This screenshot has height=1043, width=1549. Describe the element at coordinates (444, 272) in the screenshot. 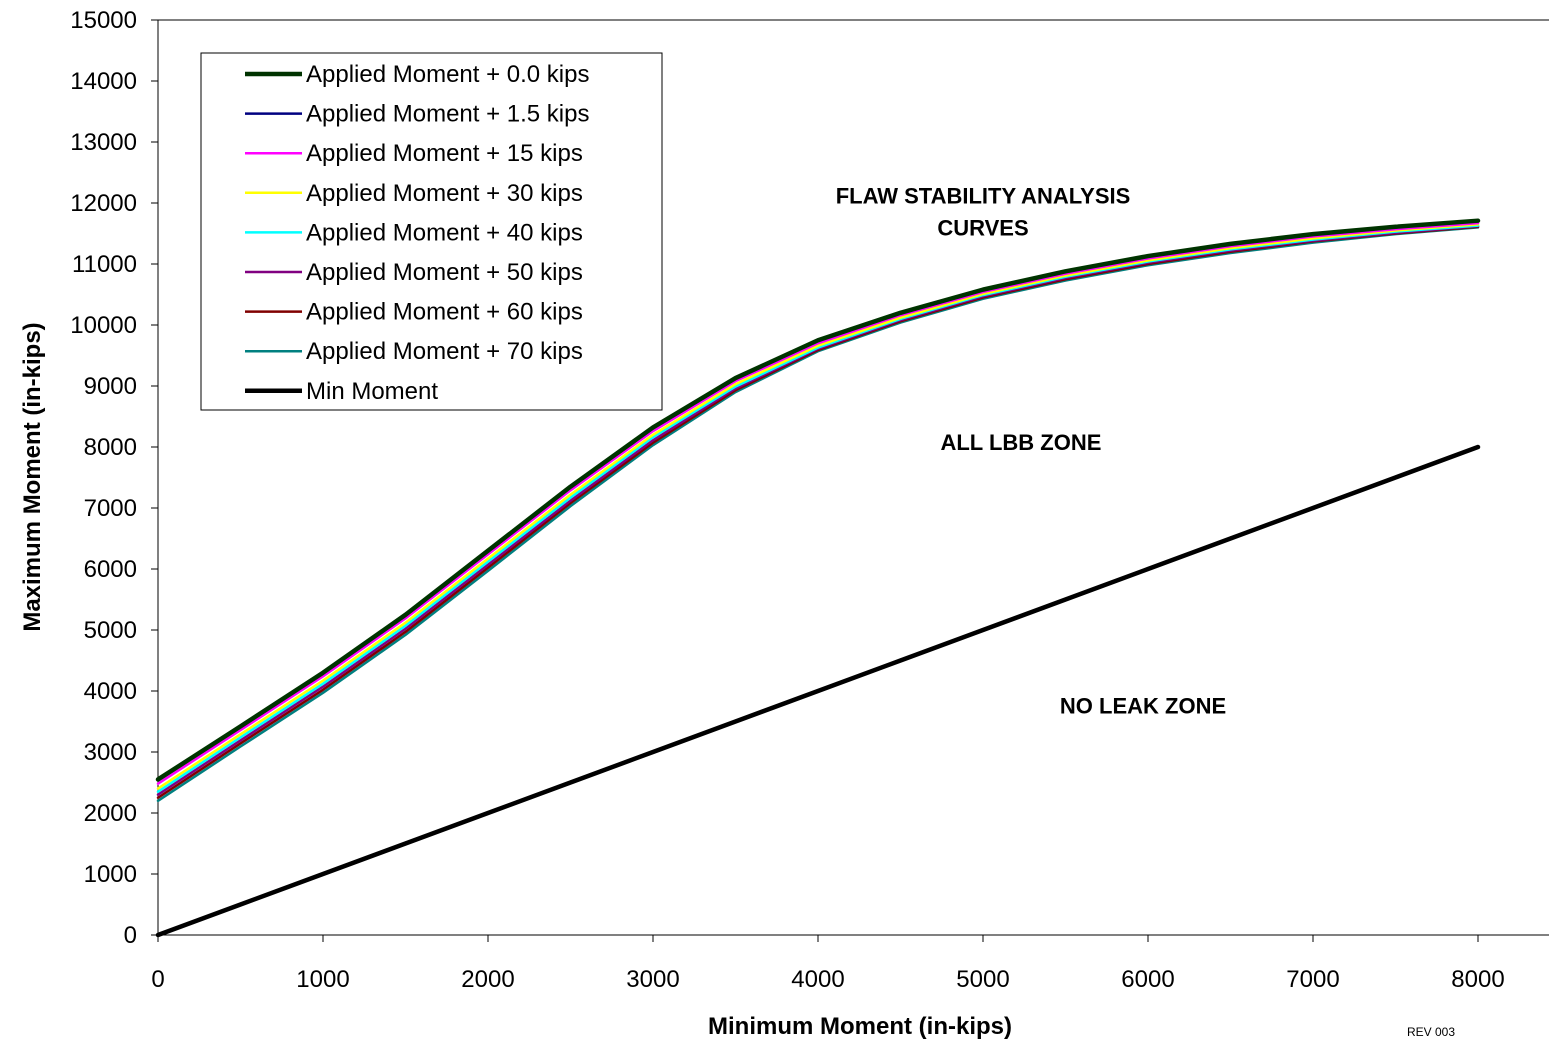

I see `legend-label-5: Applied Moment + 50 kips` at that location.